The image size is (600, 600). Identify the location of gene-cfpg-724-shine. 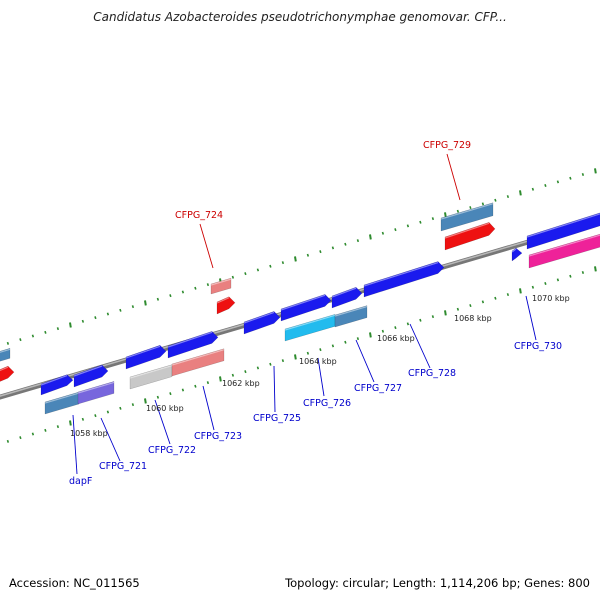
(221, 282).